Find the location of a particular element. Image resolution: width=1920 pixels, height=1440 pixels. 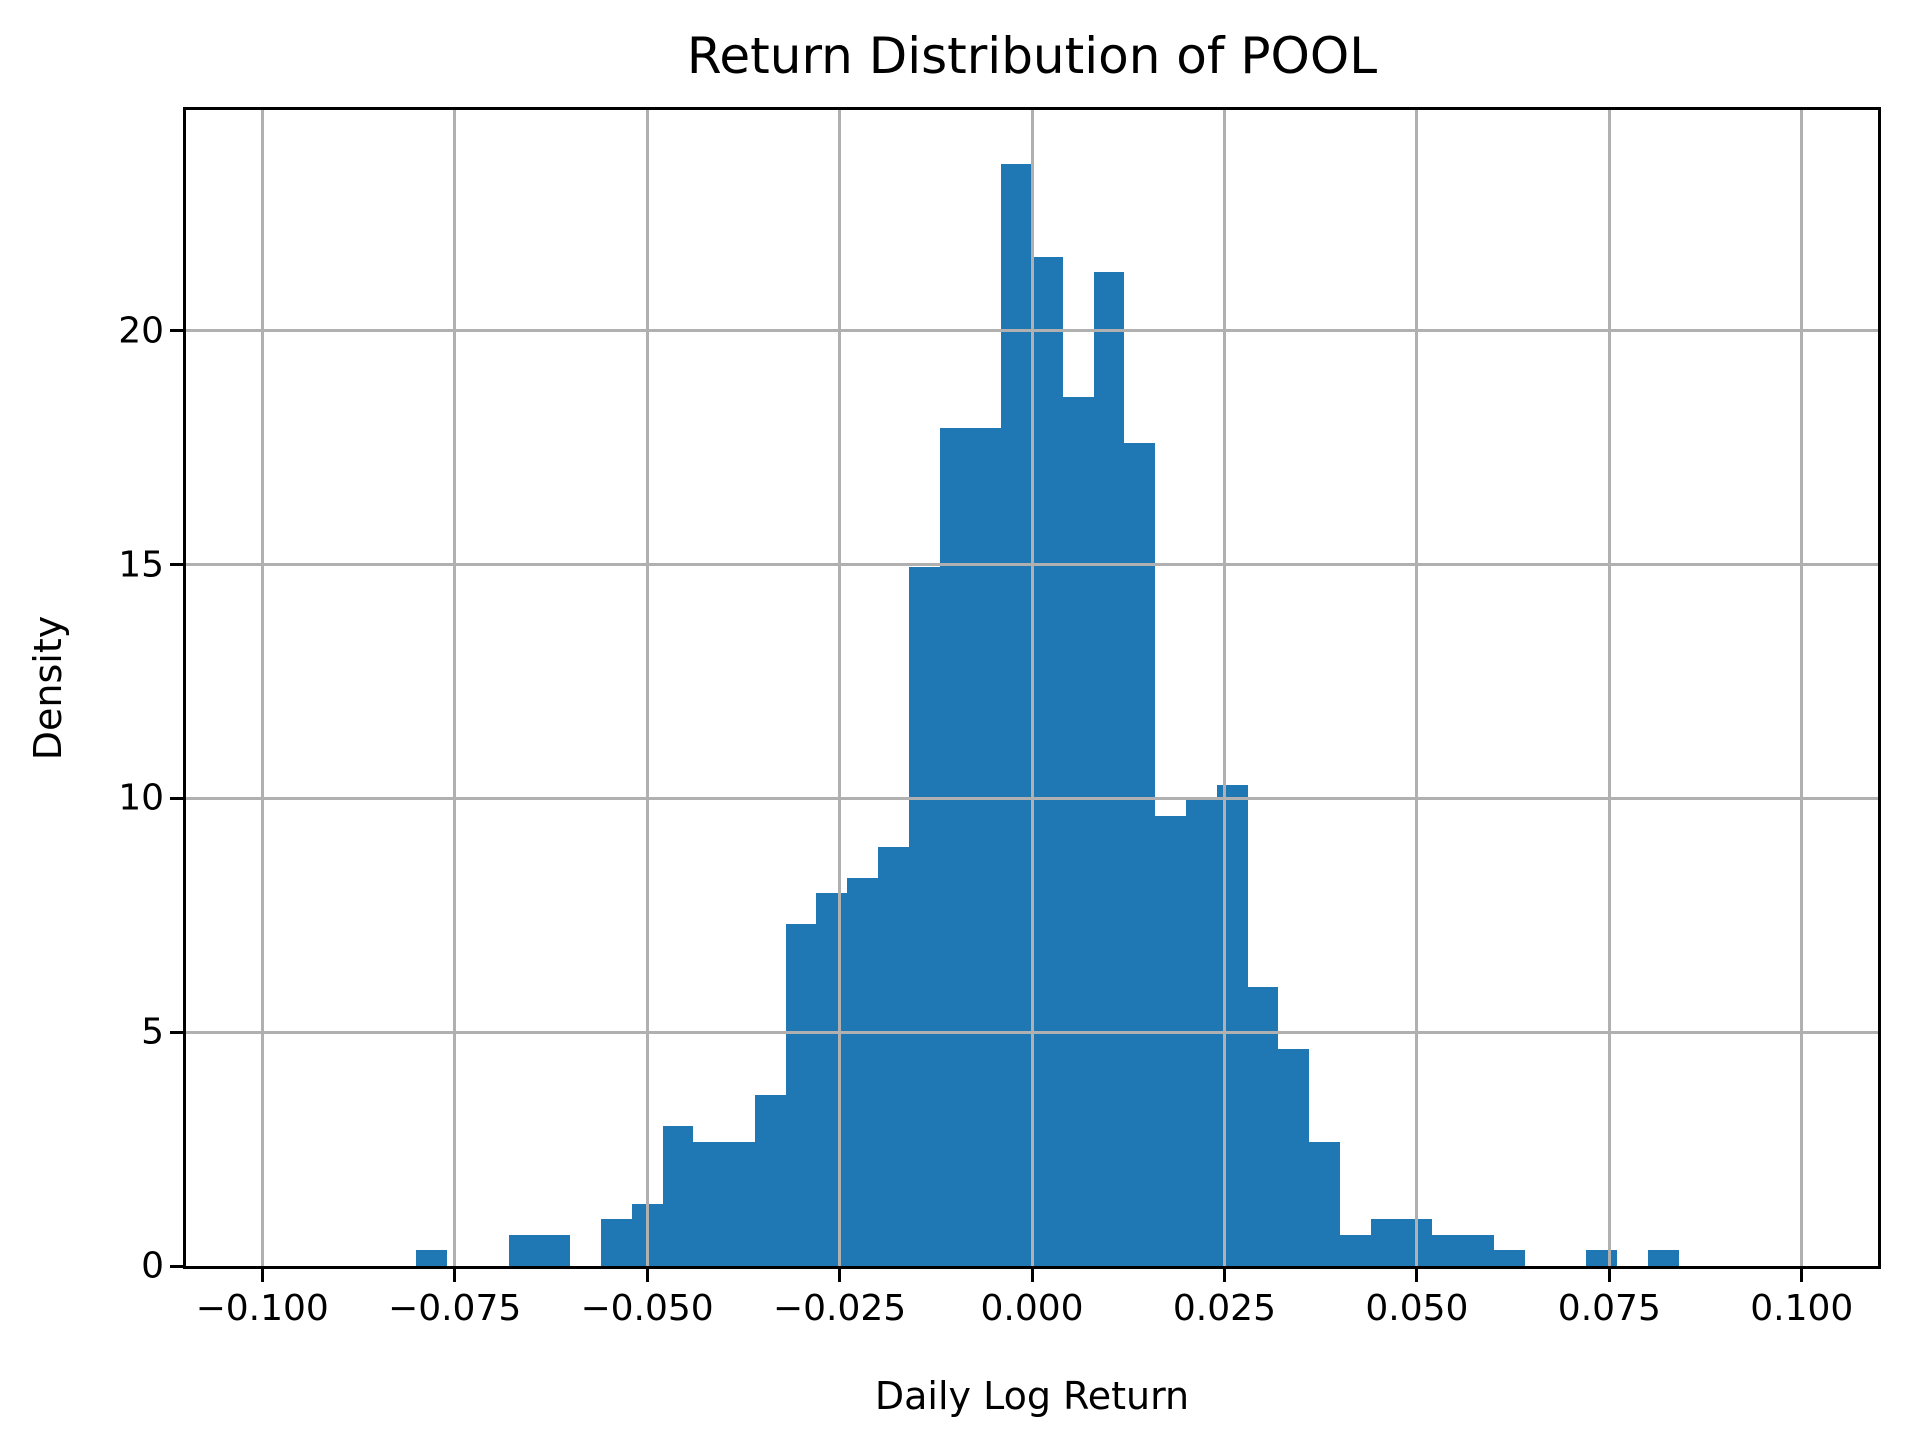

chart-title: Return Distribution of POOL is located at coordinates (1032, 56).